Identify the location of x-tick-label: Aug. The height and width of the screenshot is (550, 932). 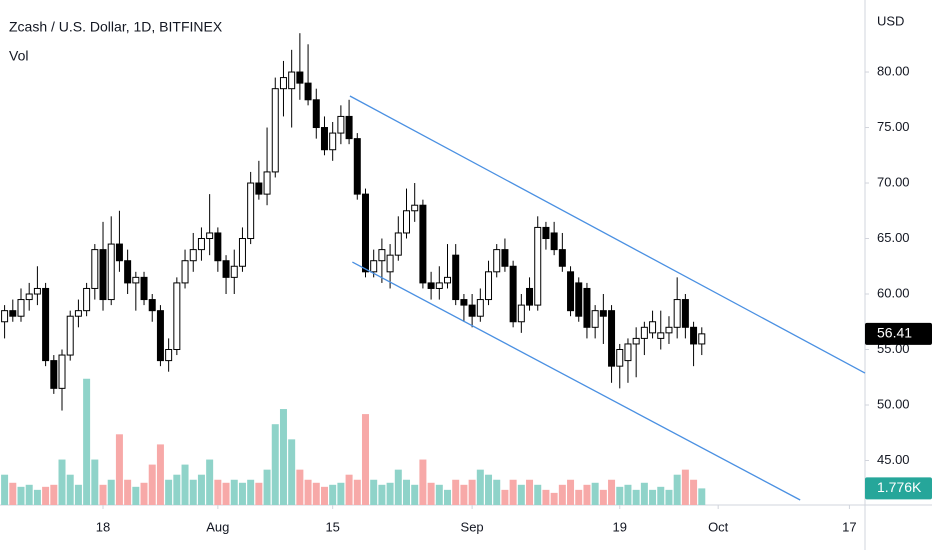
(217, 526).